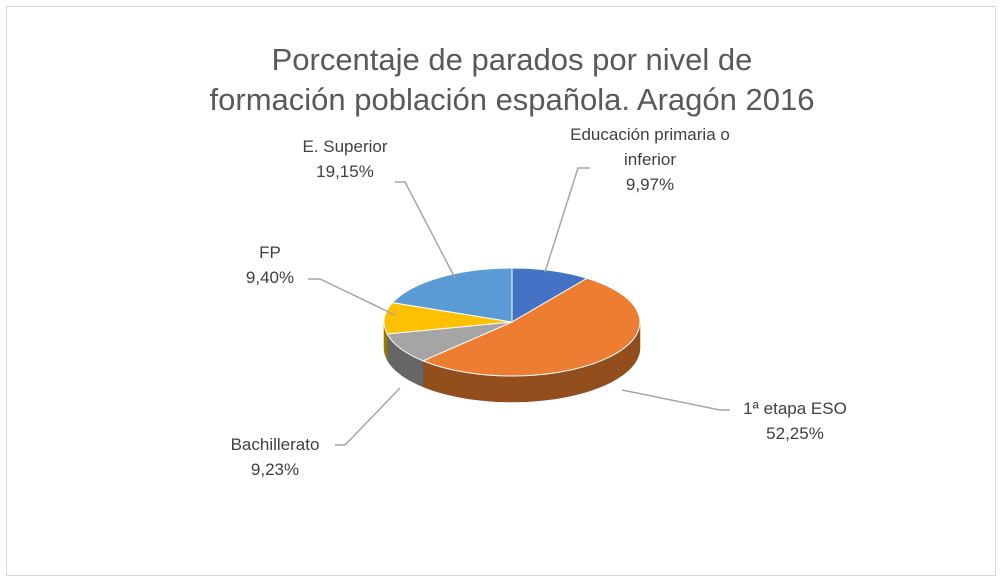 The width and height of the screenshot is (1004, 585). What do you see at coordinates (275, 457) in the screenshot?
I see `data-label: Bachillerato 9,23%` at bounding box center [275, 457].